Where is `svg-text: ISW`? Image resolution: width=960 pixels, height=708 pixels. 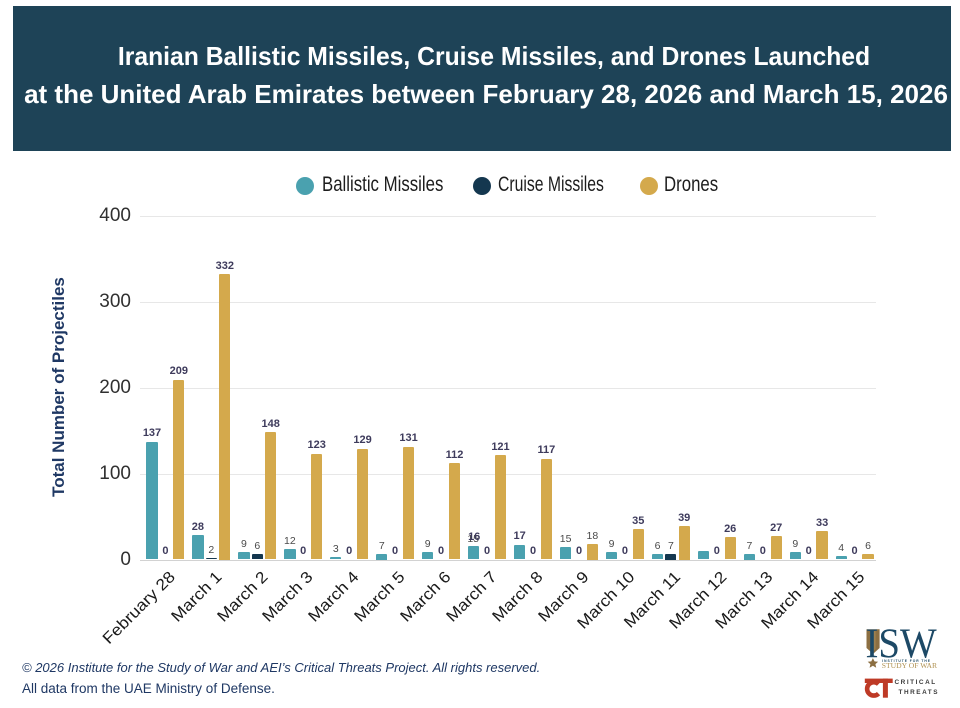 svg-text: ISW is located at coordinates (901, 644).